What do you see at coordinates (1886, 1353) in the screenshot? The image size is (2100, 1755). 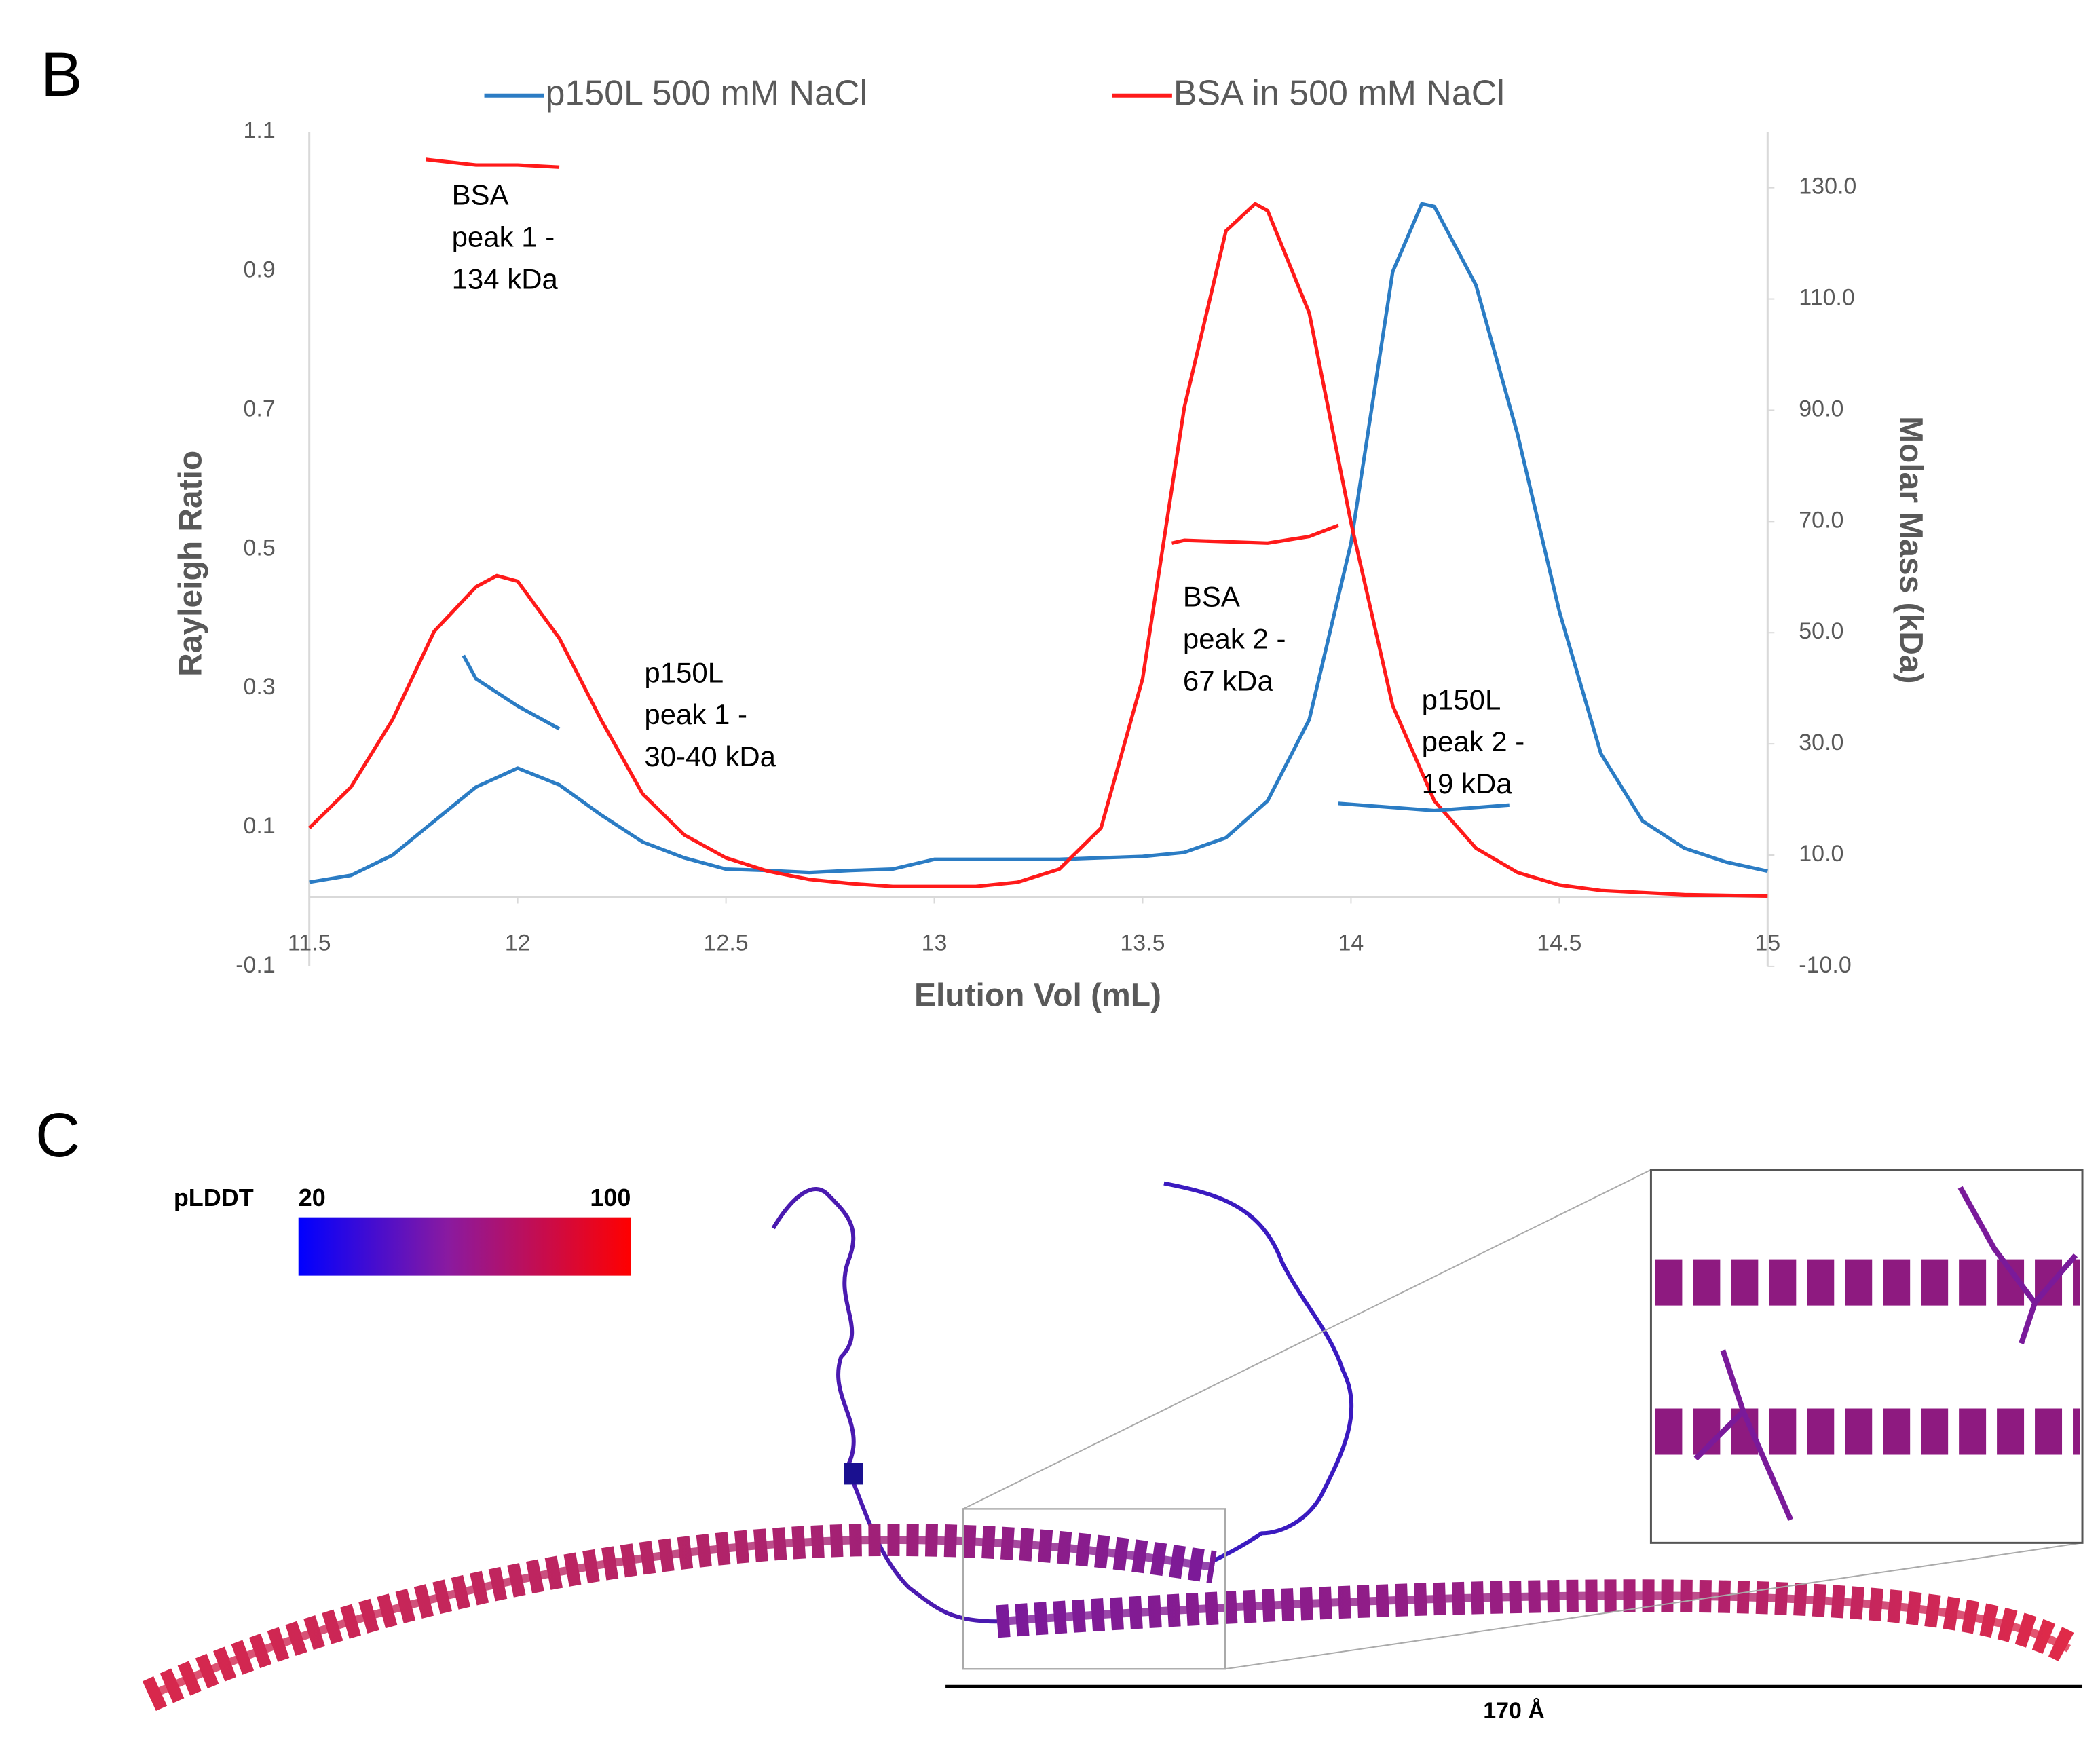 I see `side-chain` at bounding box center [1886, 1353].